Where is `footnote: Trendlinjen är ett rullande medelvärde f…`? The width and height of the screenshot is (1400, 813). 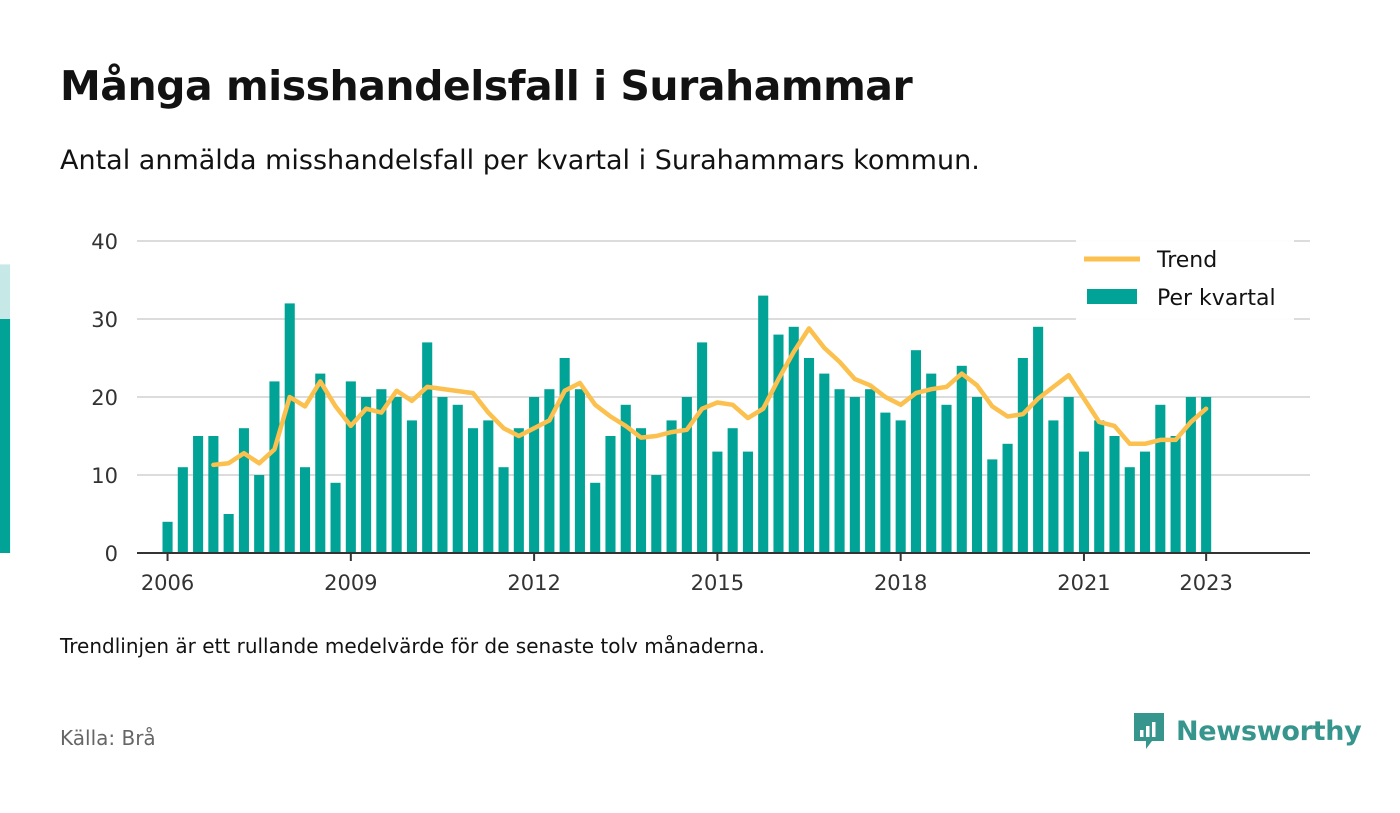 footnote: Trendlinjen är ett rullande medelvärde f… is located at coordinates (413, 646).